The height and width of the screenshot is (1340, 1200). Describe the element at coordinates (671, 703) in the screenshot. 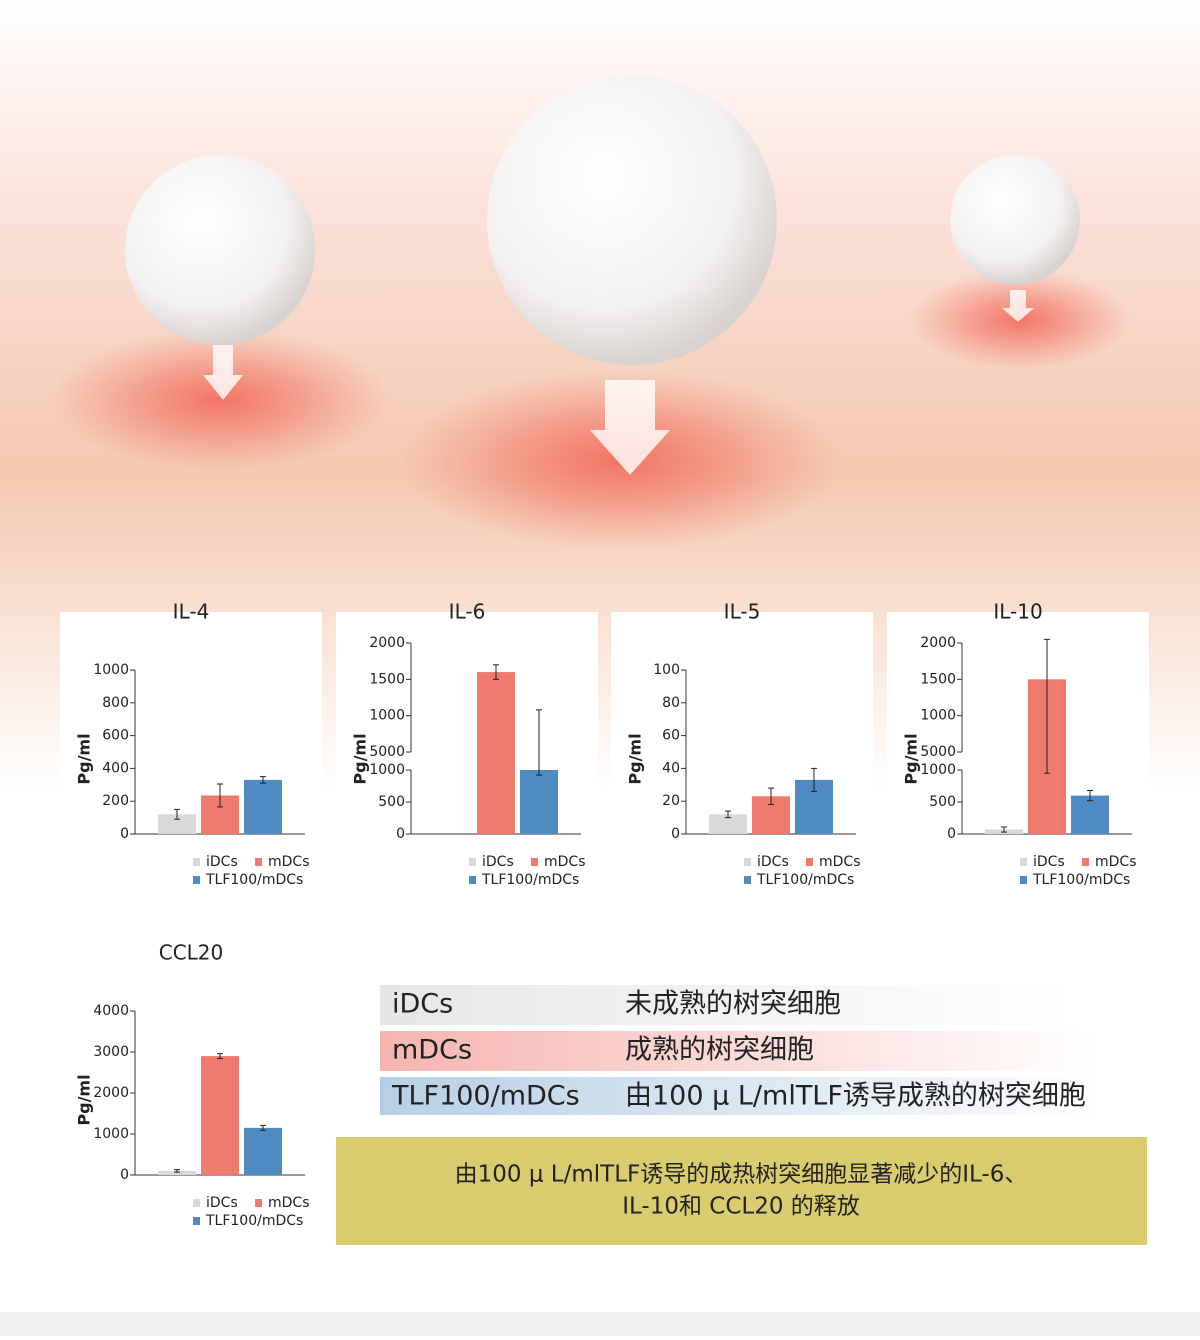

I see `y-tick-label: 80` at that location.